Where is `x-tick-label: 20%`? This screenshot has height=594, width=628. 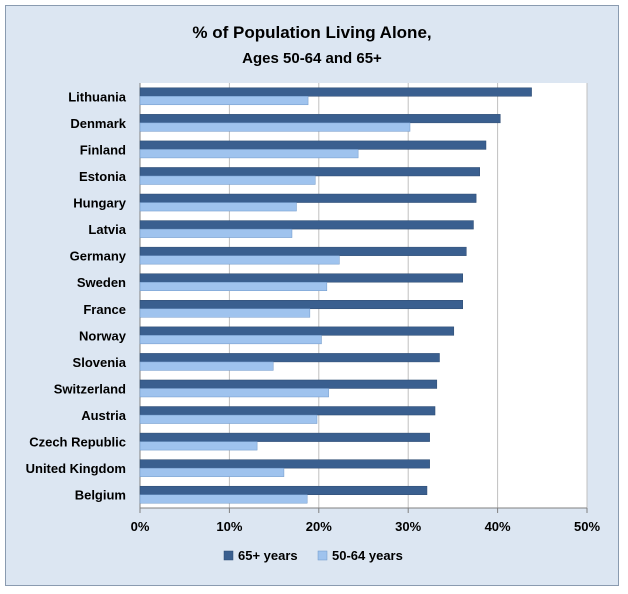
x-tick-label: 20% is located at coordinates (319, 526).